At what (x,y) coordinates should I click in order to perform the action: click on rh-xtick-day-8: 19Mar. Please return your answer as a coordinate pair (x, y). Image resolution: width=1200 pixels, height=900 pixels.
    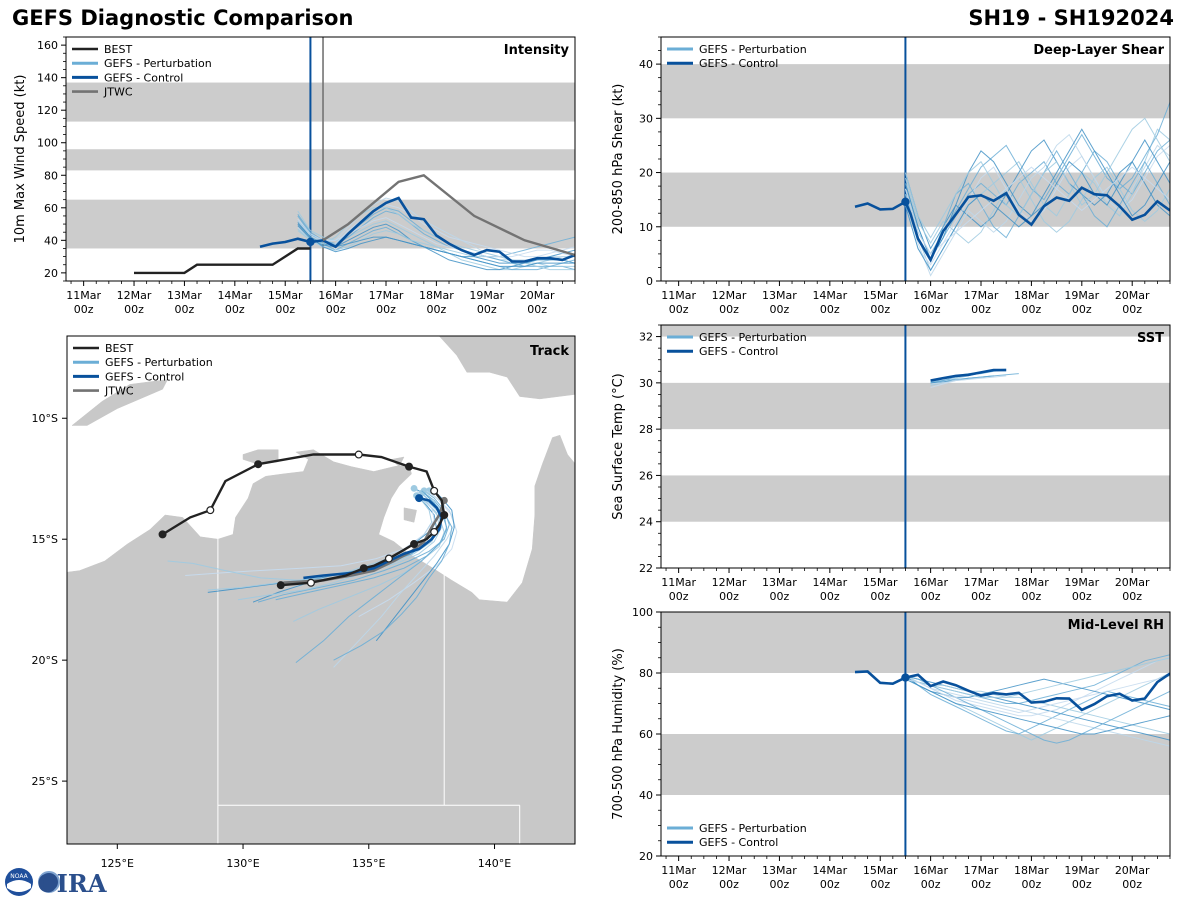
    Looking at the image, I should click on (1081, 870).